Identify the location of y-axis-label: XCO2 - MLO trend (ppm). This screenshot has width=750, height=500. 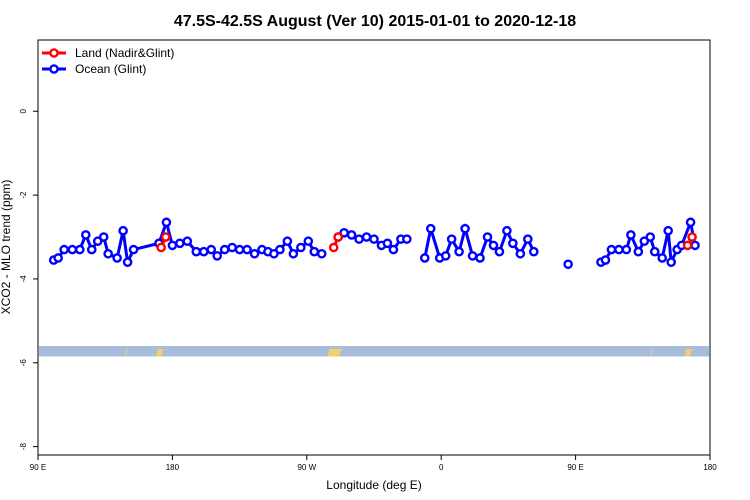
(6, 247).